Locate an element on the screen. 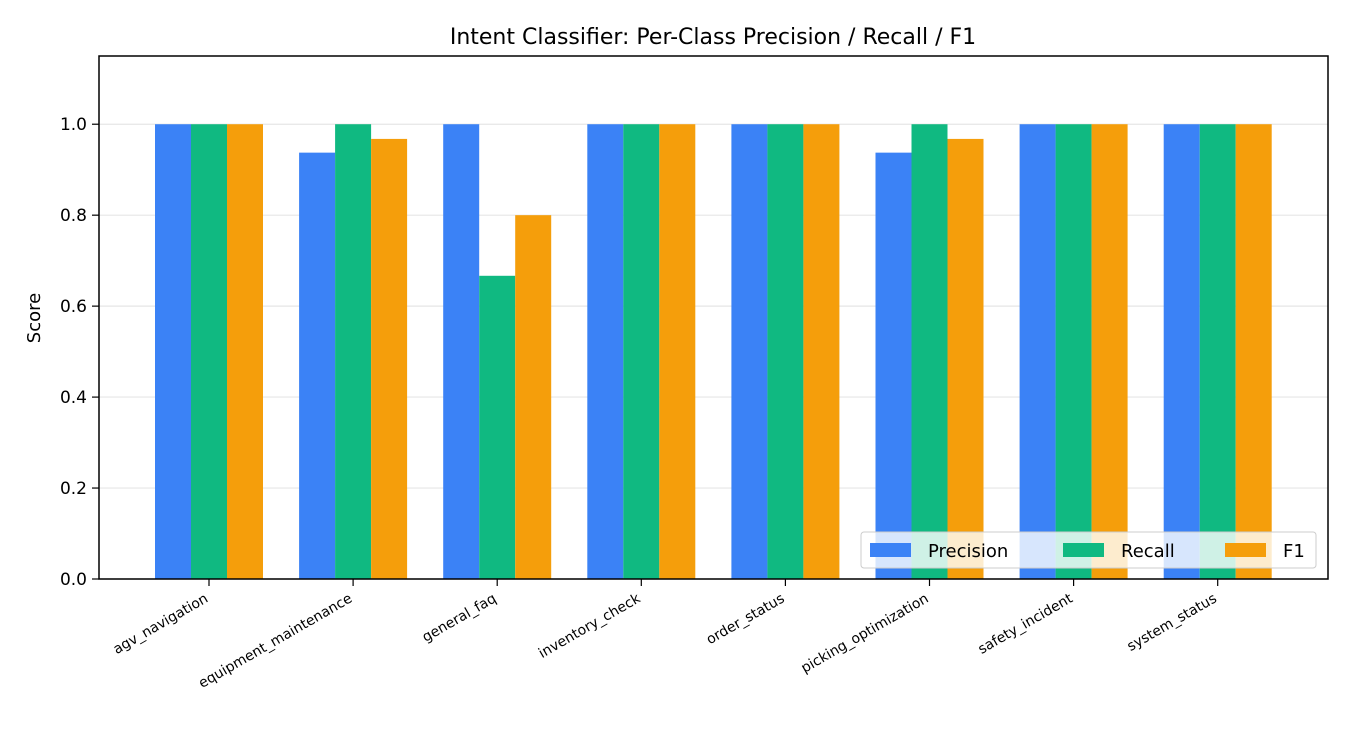 The width and height of the screenshot is (1350, 754). legend-swatch-precision is located at coordinates (890, 550).